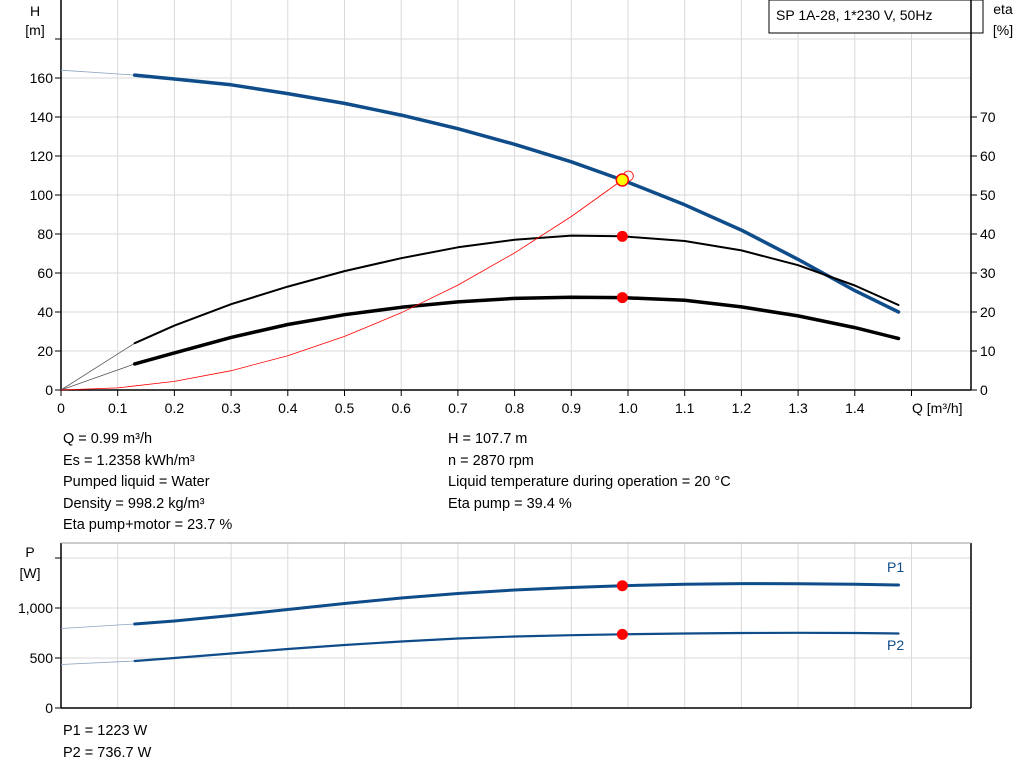 Image resolution: width=1024 pixels, height=781 pixels. What do you see at coordinates (231, 408) in the screenshot?
I see `x-tick-label: 0.3` at bounding box center [231, 408].